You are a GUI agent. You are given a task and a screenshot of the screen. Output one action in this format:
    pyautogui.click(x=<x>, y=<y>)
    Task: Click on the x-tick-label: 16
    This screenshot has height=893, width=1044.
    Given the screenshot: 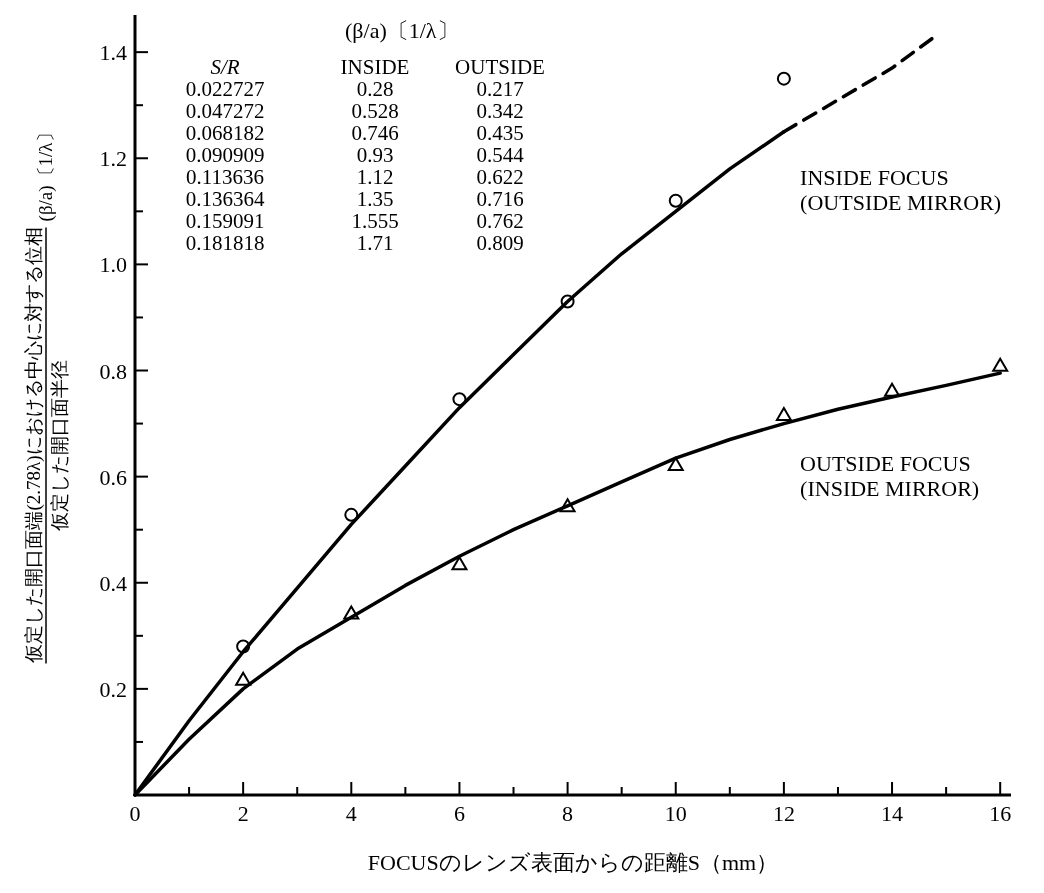 What is the action you would take?
    pyautogui.click(x=1000, y=813)
    